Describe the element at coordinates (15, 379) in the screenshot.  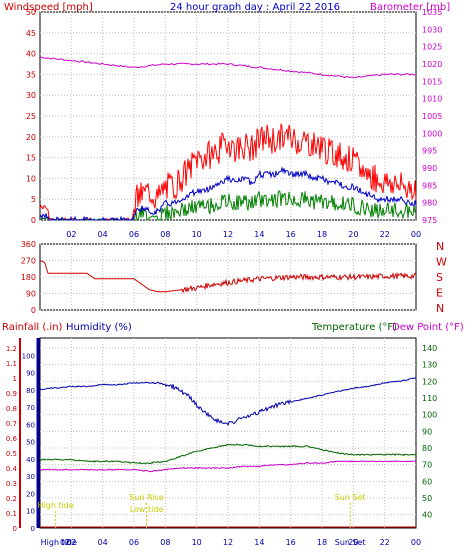
I see `rainfall-tick-label: 1` at that location.